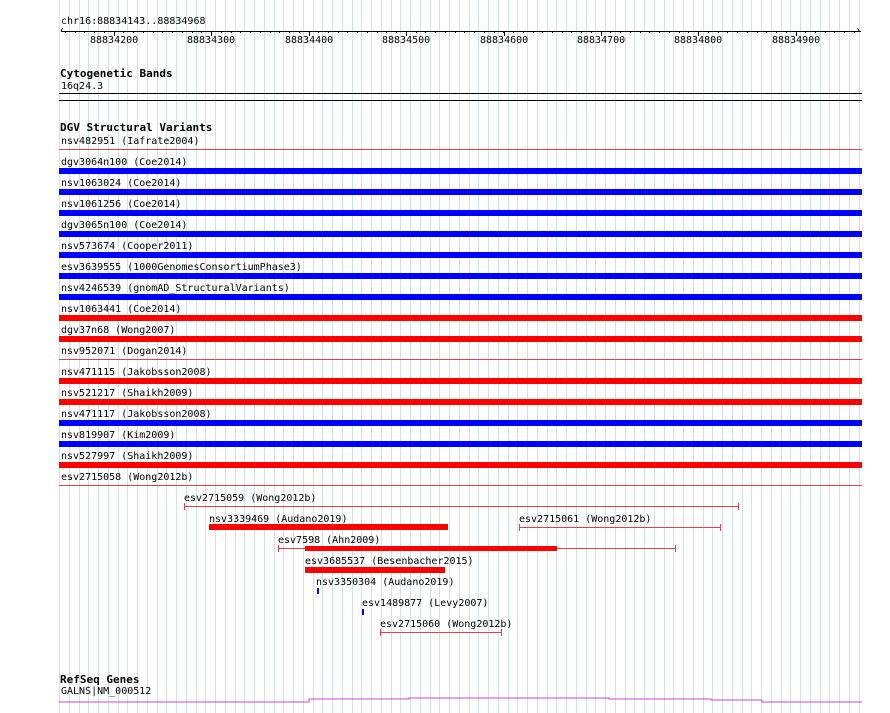 The height and width of the screenshot is (713, 890). Describe the element at coordinates (136, 127) in the screenshot. I see `dgv-track-title: DGV Structural Variants` at that location.